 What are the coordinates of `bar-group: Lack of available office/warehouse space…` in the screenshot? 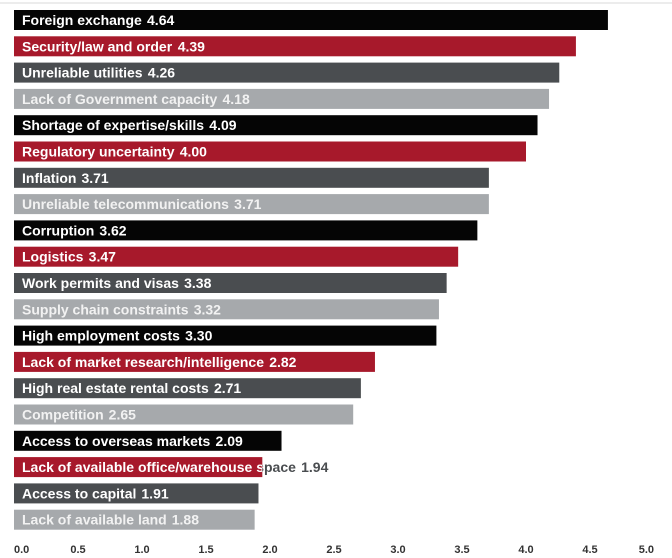 It's located at (171, 467).